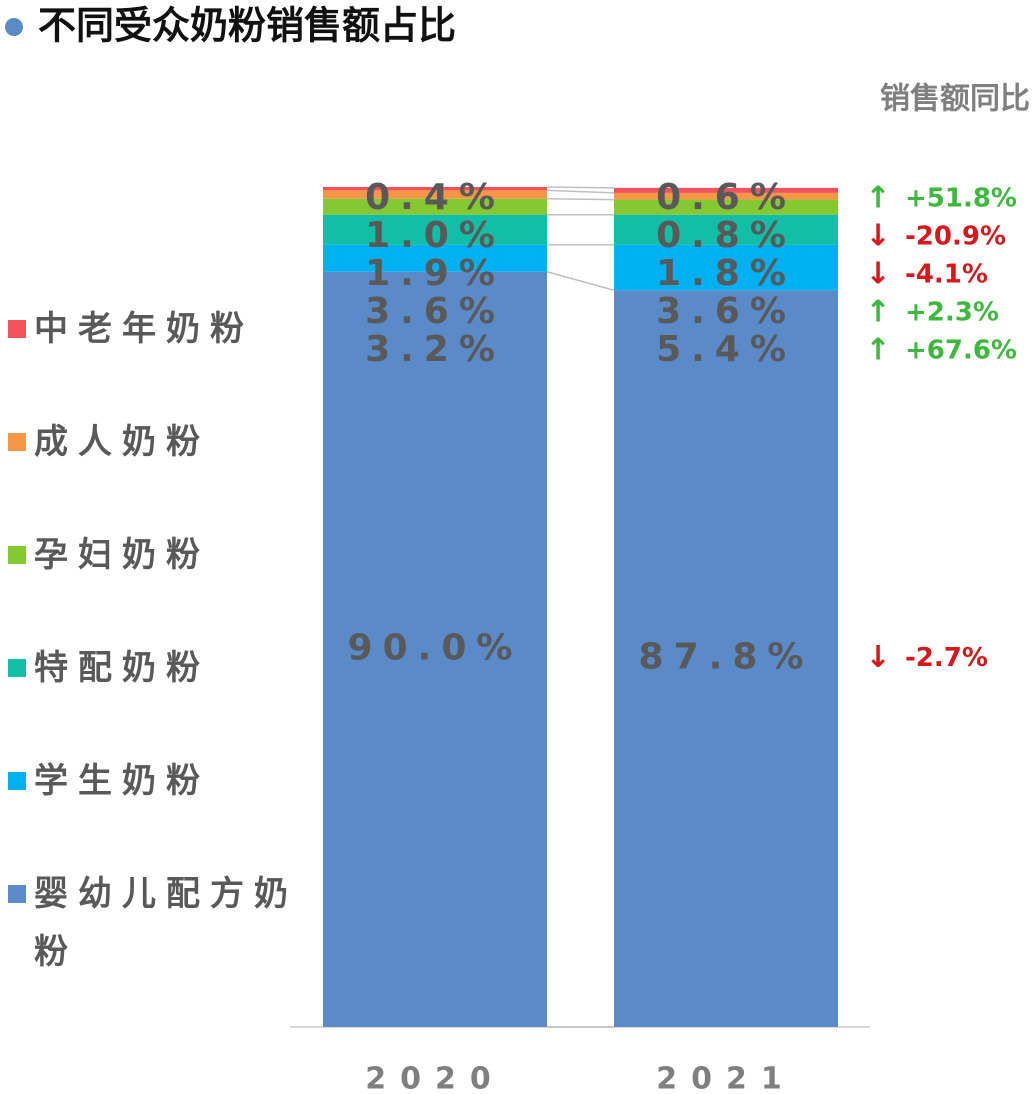 This screenshot has height=1094, width=1035. I want to click on value-label: 1.9%, so click(435, 273).